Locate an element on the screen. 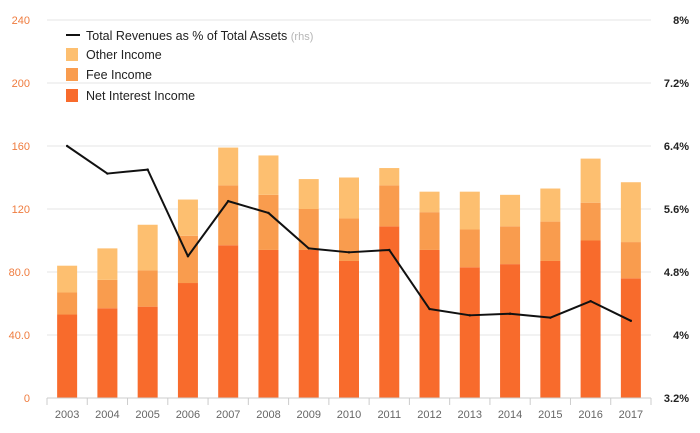 This screenshot has height=433, width=700. y-left-tick-label: 240 is located at coordinates (21, 21).